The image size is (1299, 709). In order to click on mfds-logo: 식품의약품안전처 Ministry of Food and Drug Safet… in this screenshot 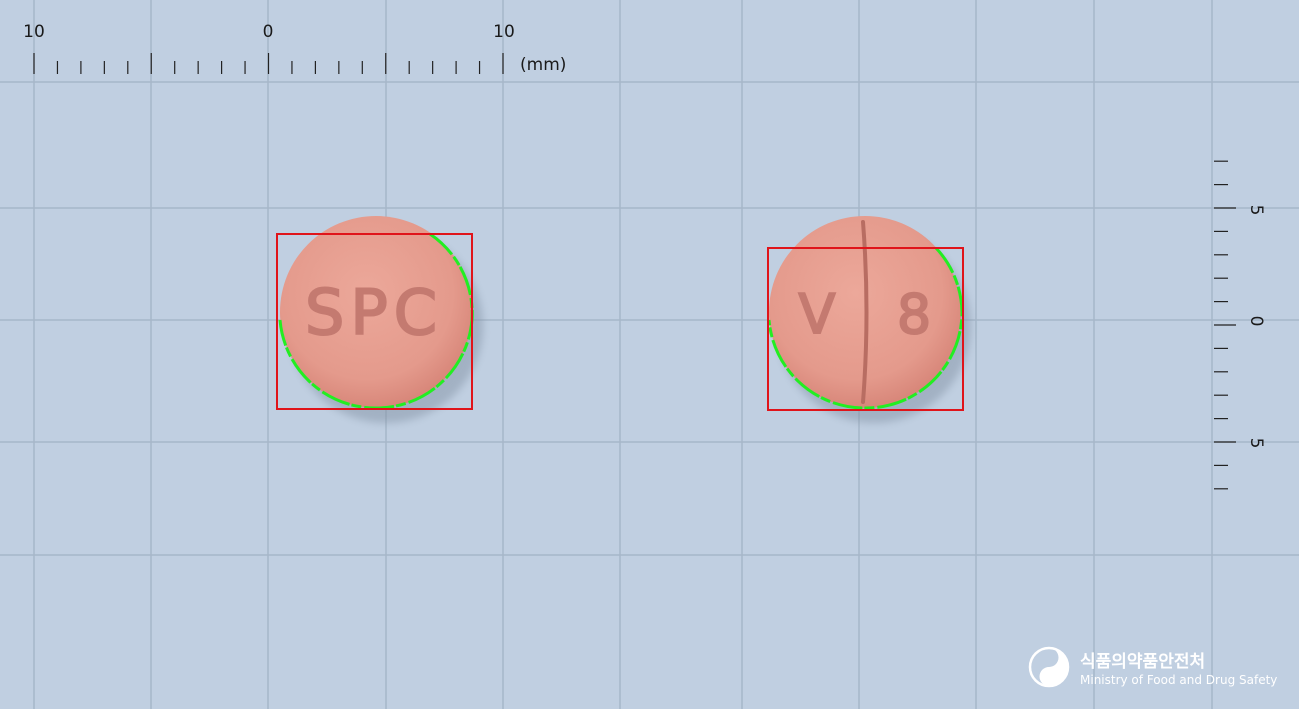, I will do `click(1152, 667)`.